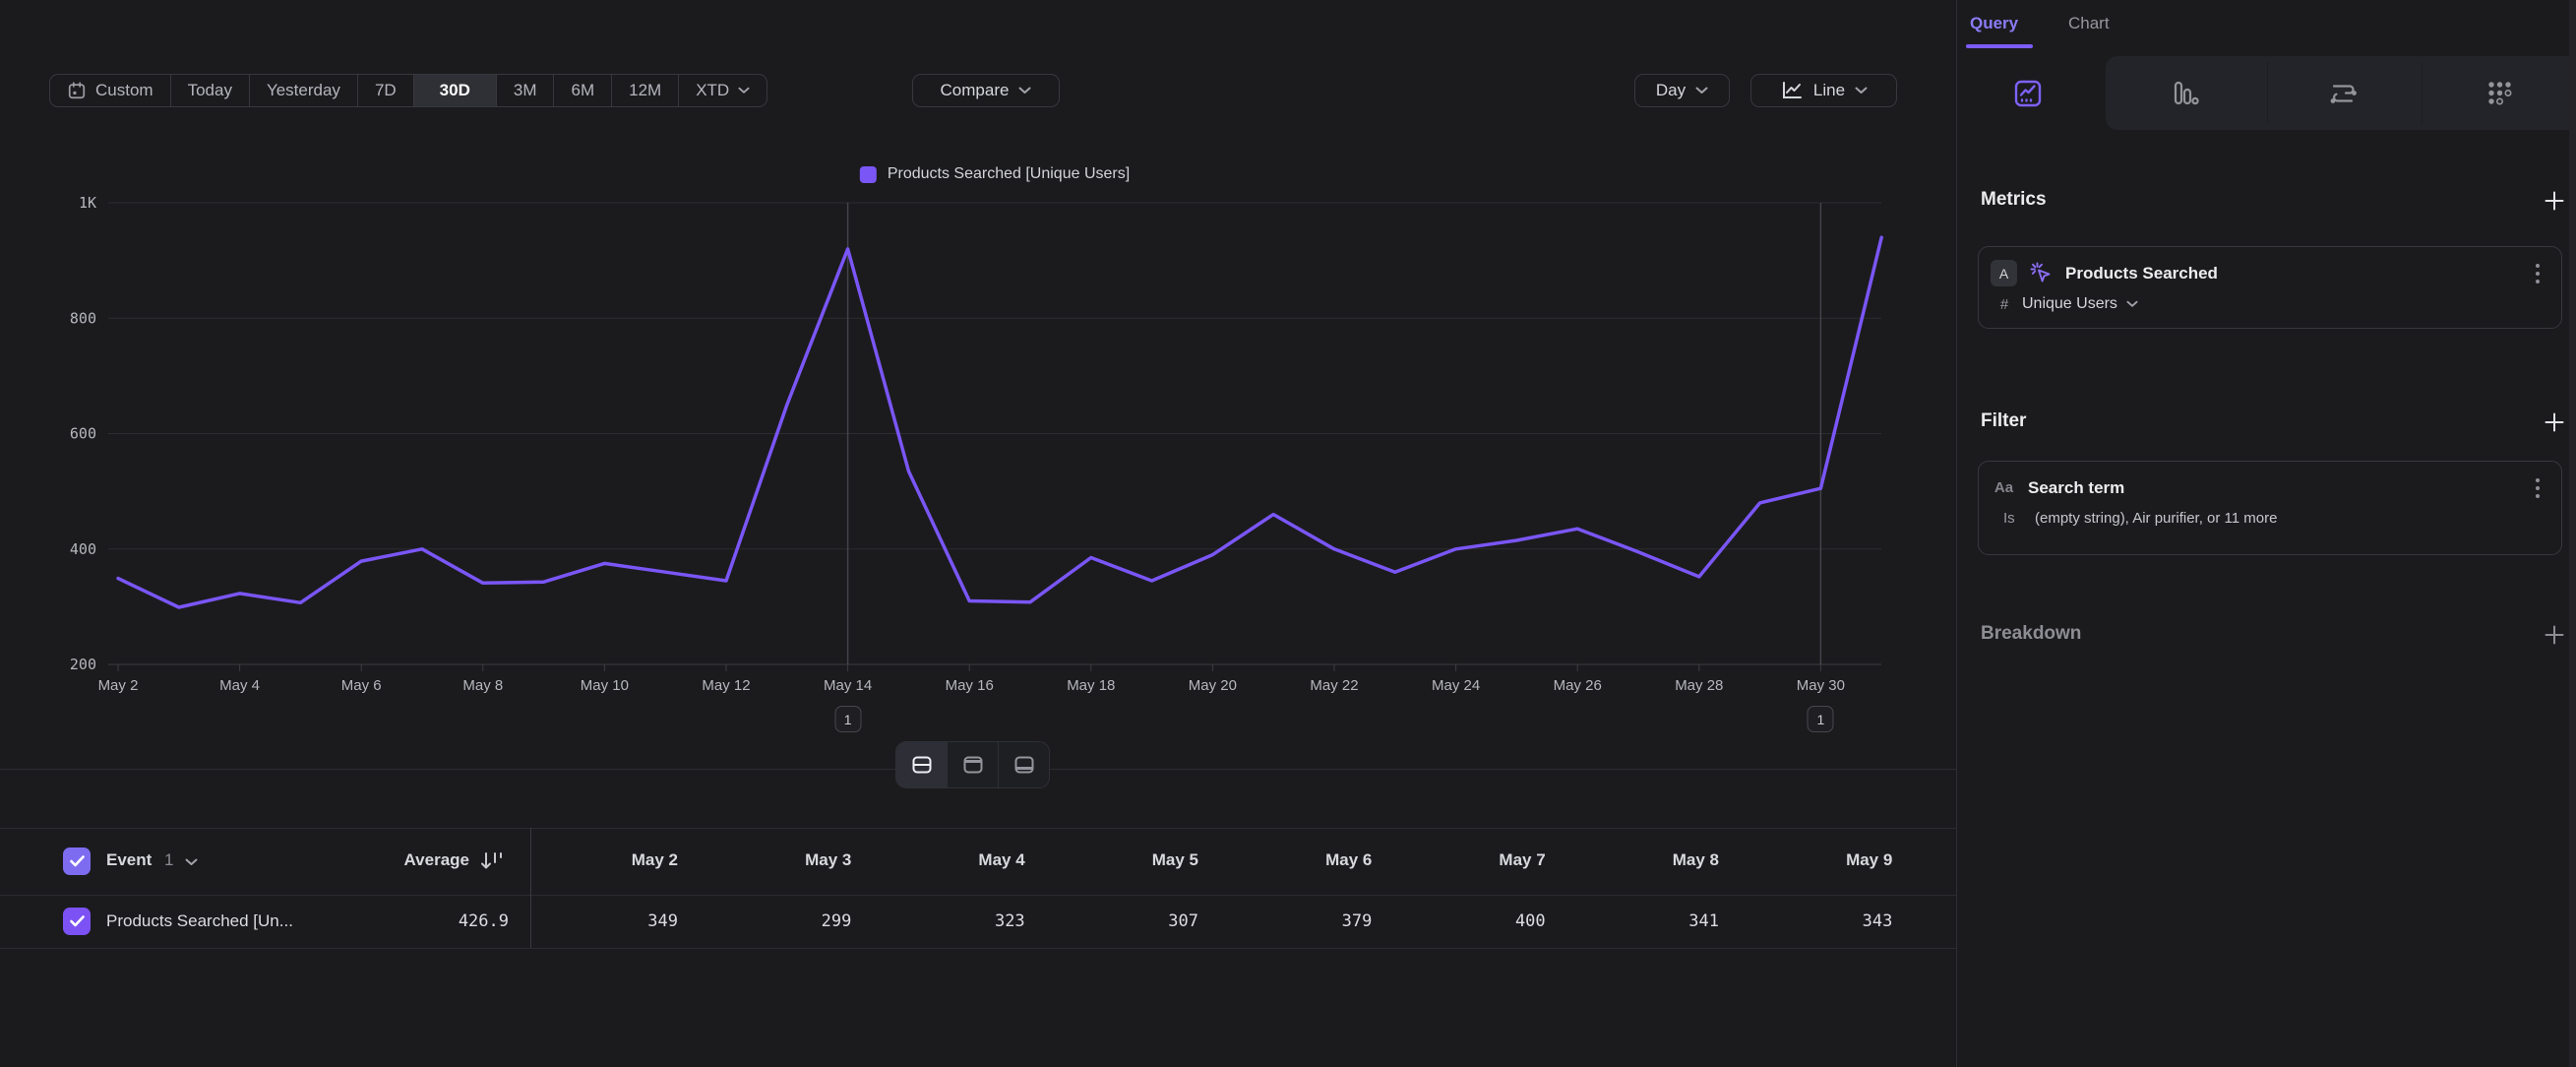 Image resolution: width=2576 pixels, height=1067 pixels. I want to click on report-tab-funnels, so click(2184, 93).